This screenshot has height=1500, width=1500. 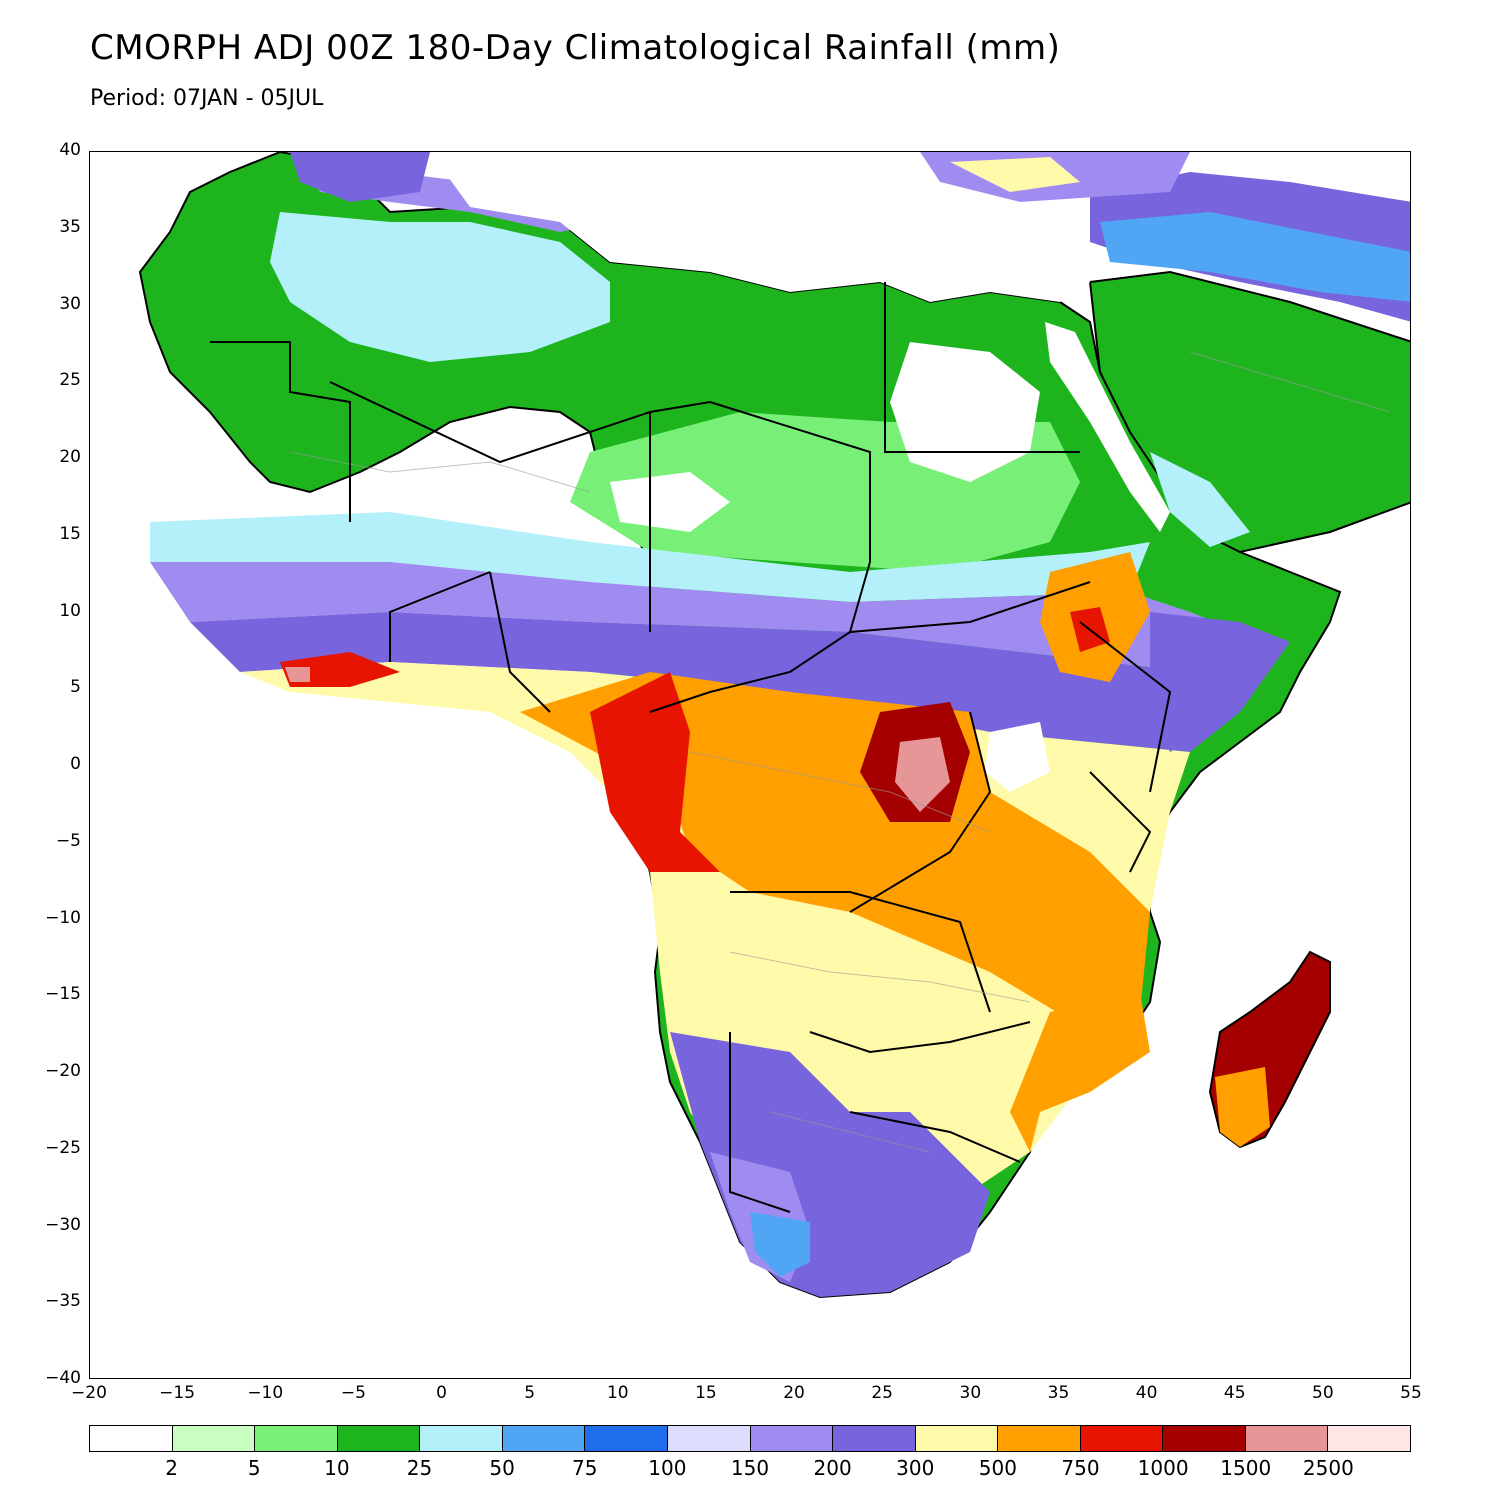 I want to click on latitude-tick-label: 5, so click(x=75, y=687).